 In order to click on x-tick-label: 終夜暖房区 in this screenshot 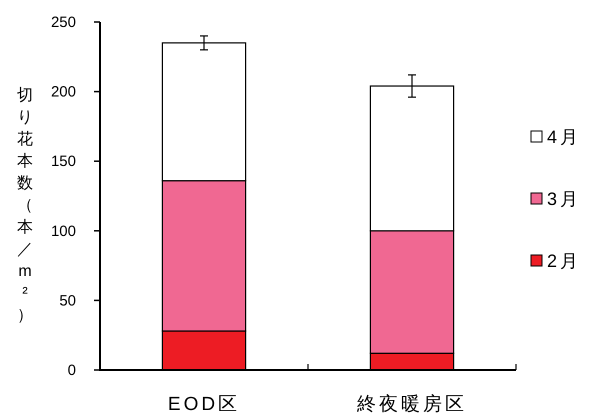, I will do `click(411, 403)`.